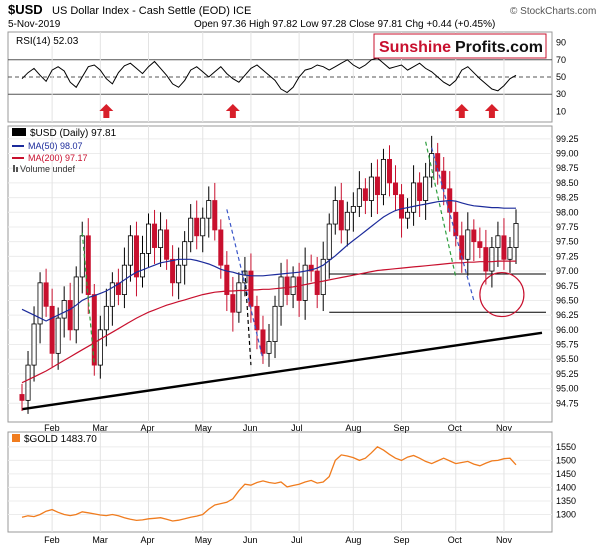 The width and height of the screenshot is (600, 555). Describe the element at coordinates (455, 540) in the screenshot. I see `x-tick-label: Oct` at that location.